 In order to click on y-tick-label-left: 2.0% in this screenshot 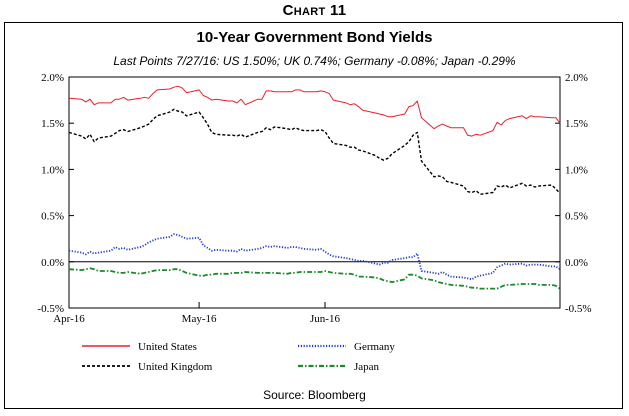, I will do `click(52, 78)`.